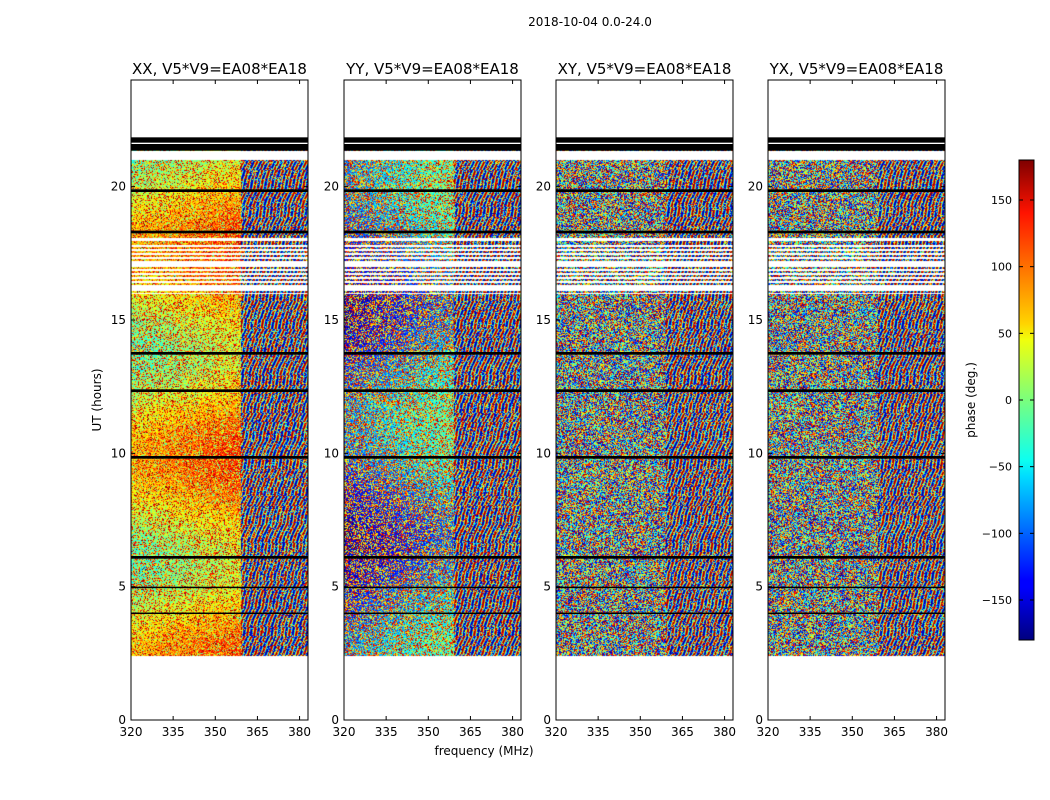 This screenshot has width=1050, height=800. Describe the element at coordinates (590, 22) in the screenshot. I see `figure-suptitle: 2018-10-04 0.0-24.0` at that location.